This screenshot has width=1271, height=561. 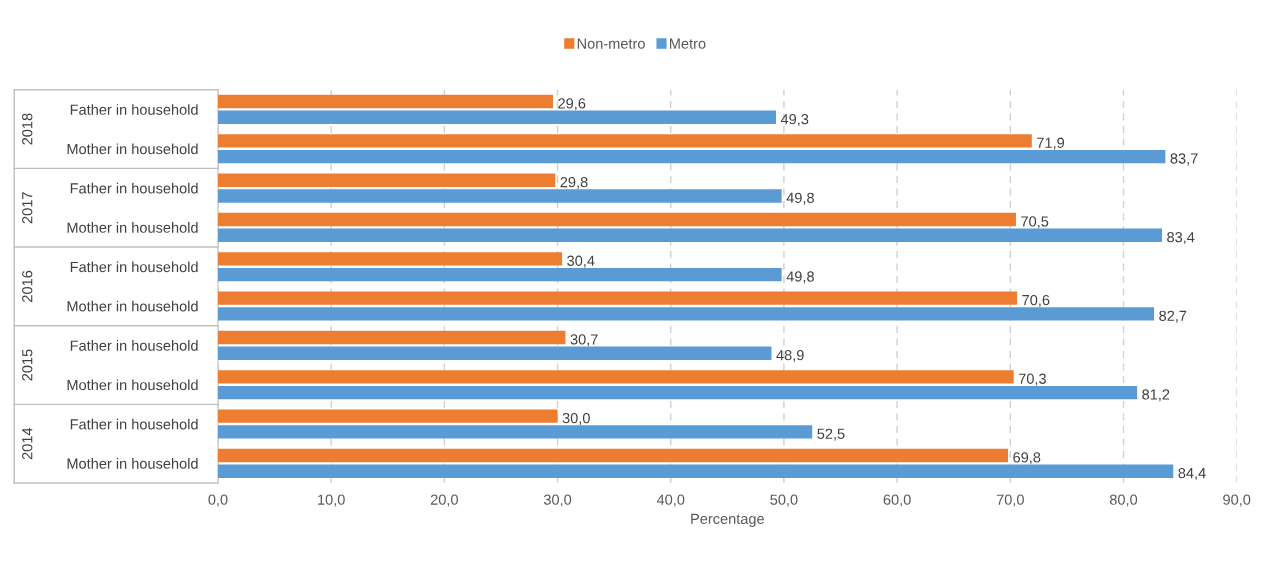 What do you see at coordinates (1123, 500) in the screenshot?
I see `x-tick-label: 80,0` at bounding box center [1123, 500].